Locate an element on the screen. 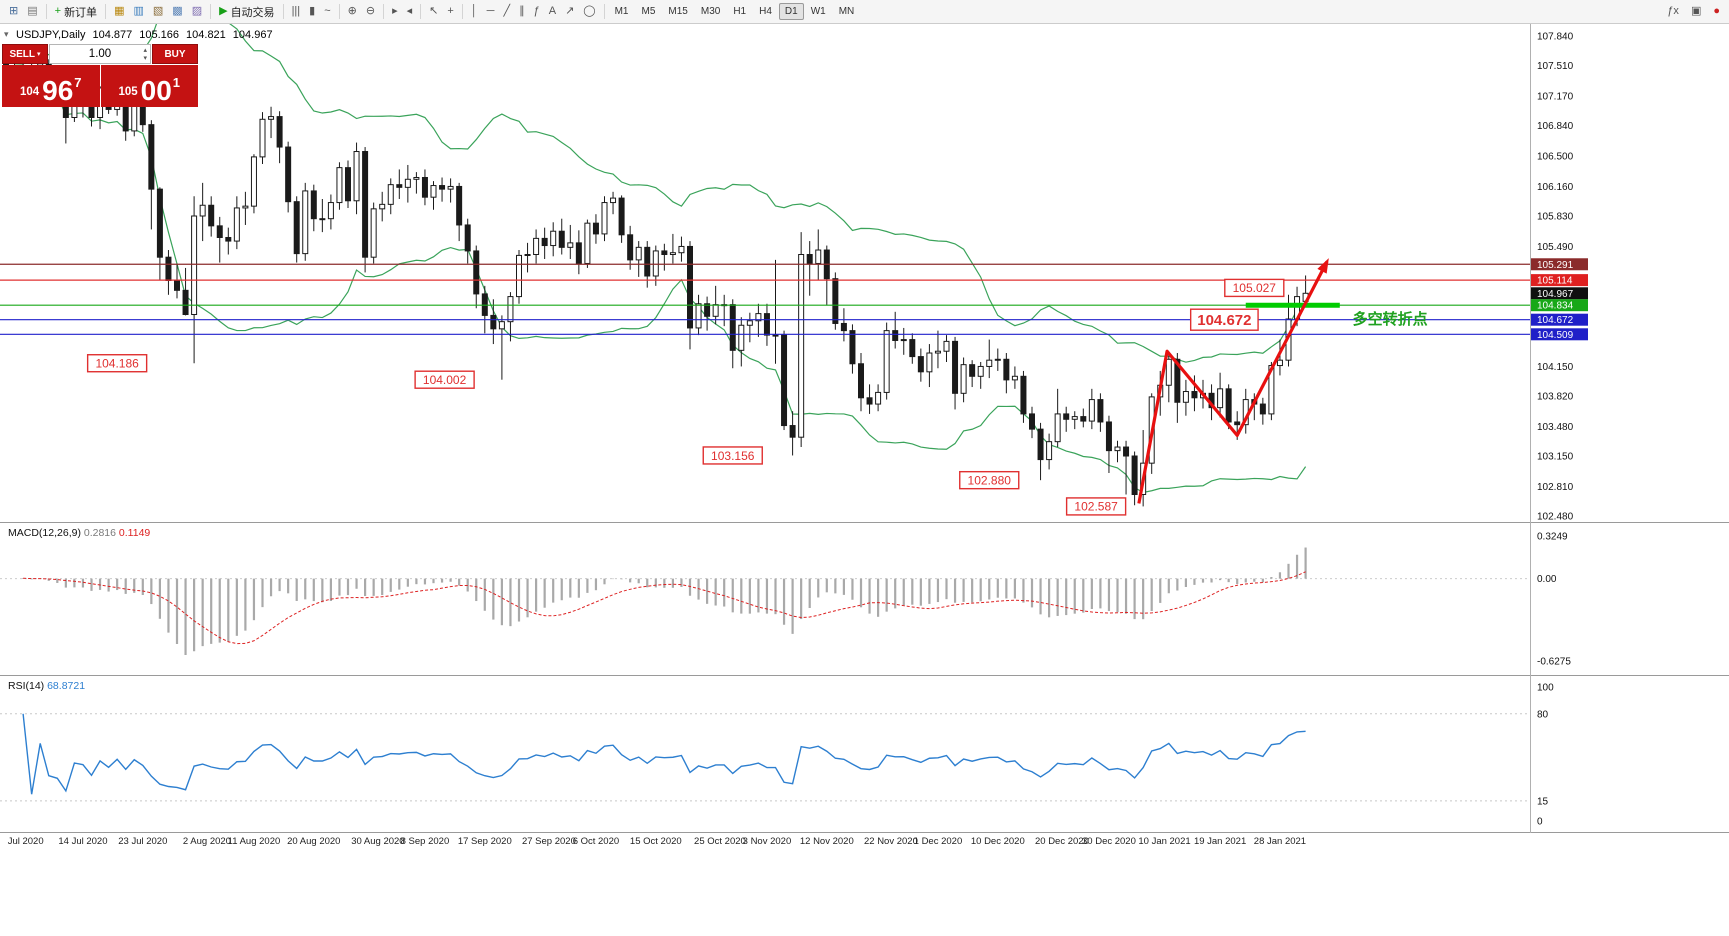 The image size is (1729, 936). vertical-line-button: │ is located at coordinates (474, 11).